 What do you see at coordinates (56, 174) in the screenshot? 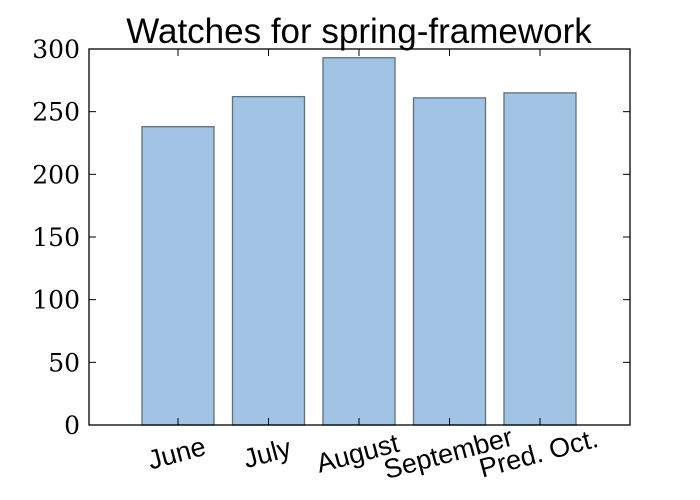
I see `y-tick-label: 200` at bounding box center [56, 174].